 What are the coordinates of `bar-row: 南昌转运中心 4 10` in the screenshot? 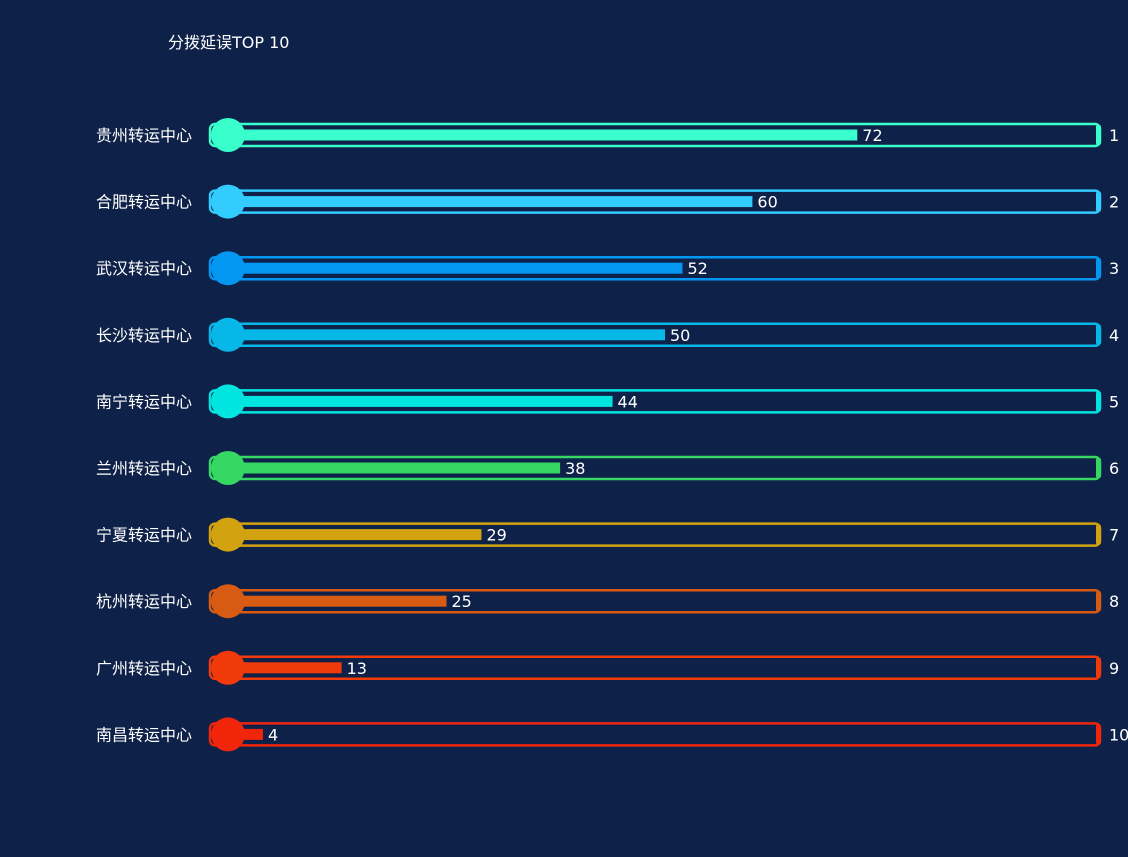 It's located at (612, 734).